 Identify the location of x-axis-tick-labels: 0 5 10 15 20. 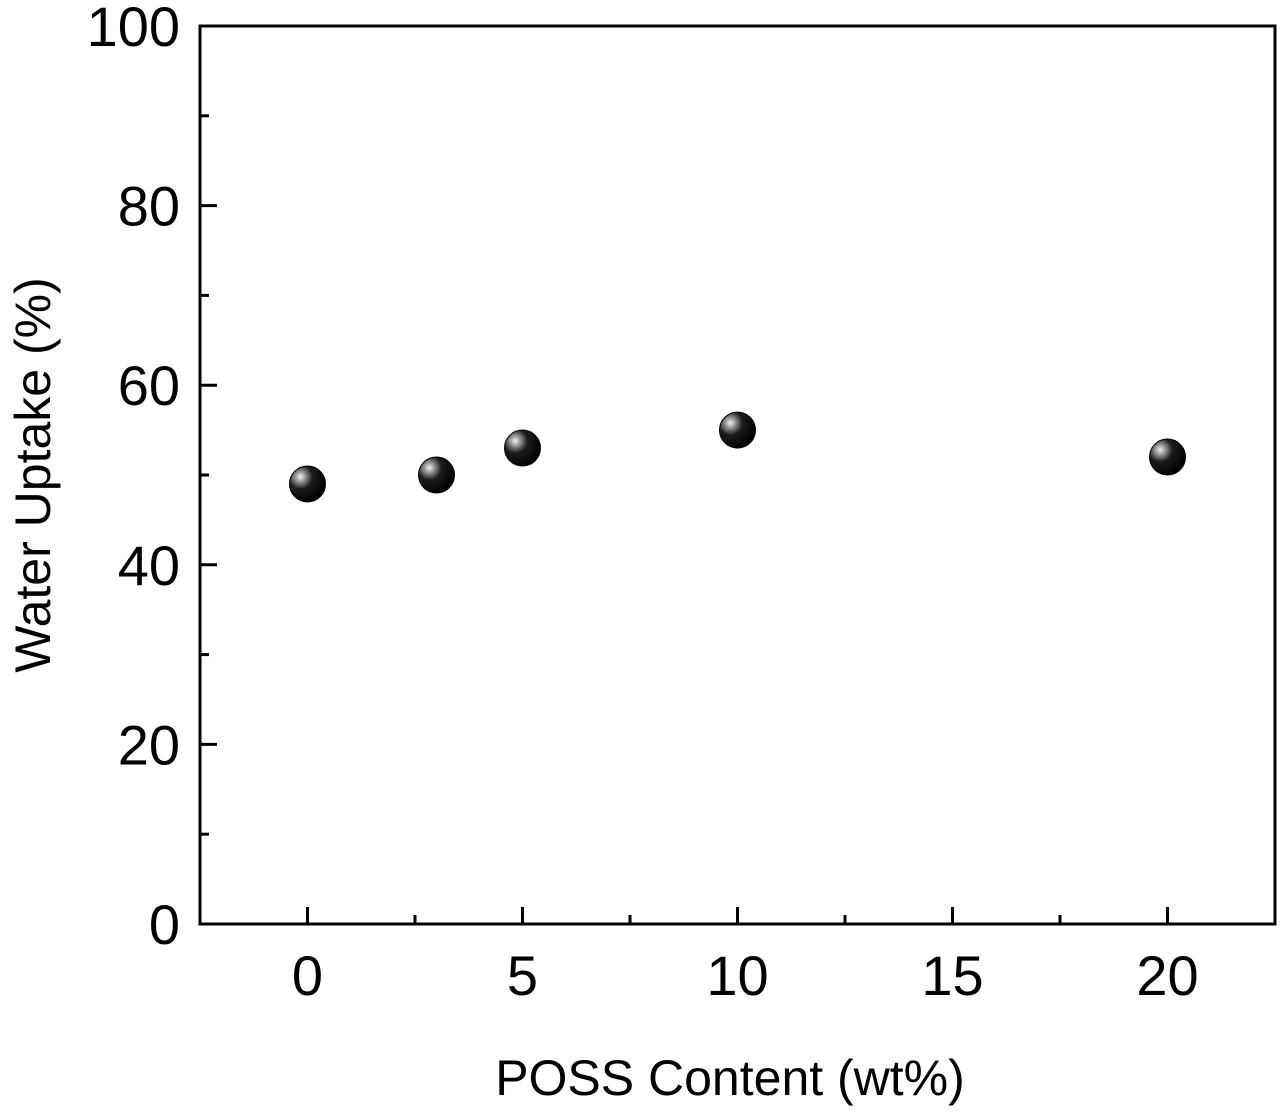
(745, 975).